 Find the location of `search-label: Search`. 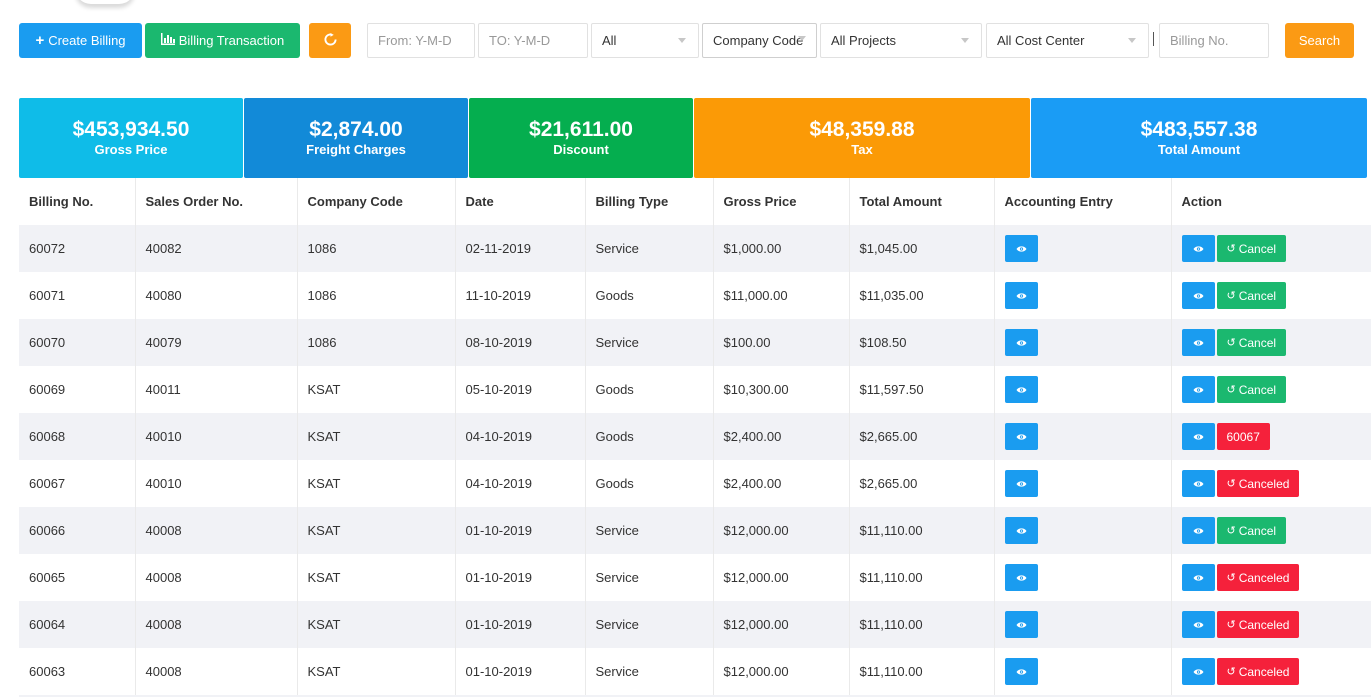

search-label: Search is located at coordinates (1319, 40).